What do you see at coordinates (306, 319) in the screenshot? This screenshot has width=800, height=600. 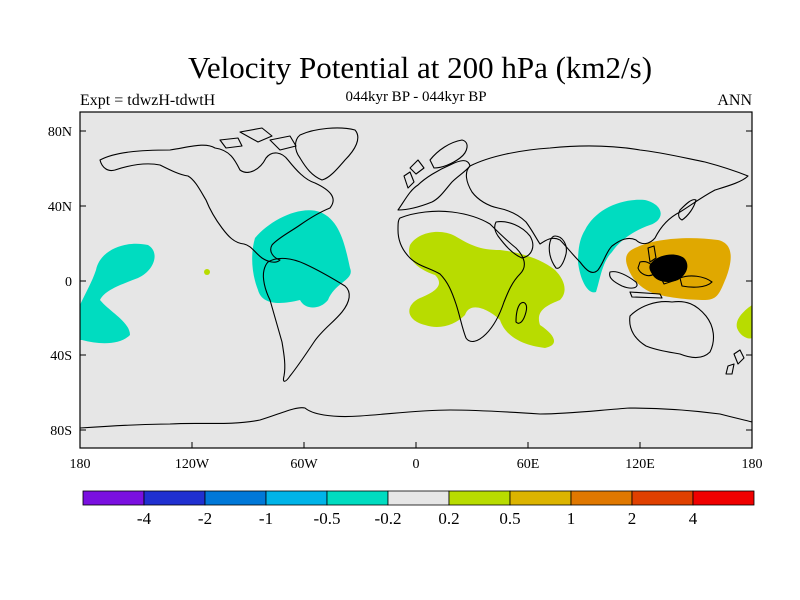 I see `coastline-south-america` at bounding box center [306, 319].